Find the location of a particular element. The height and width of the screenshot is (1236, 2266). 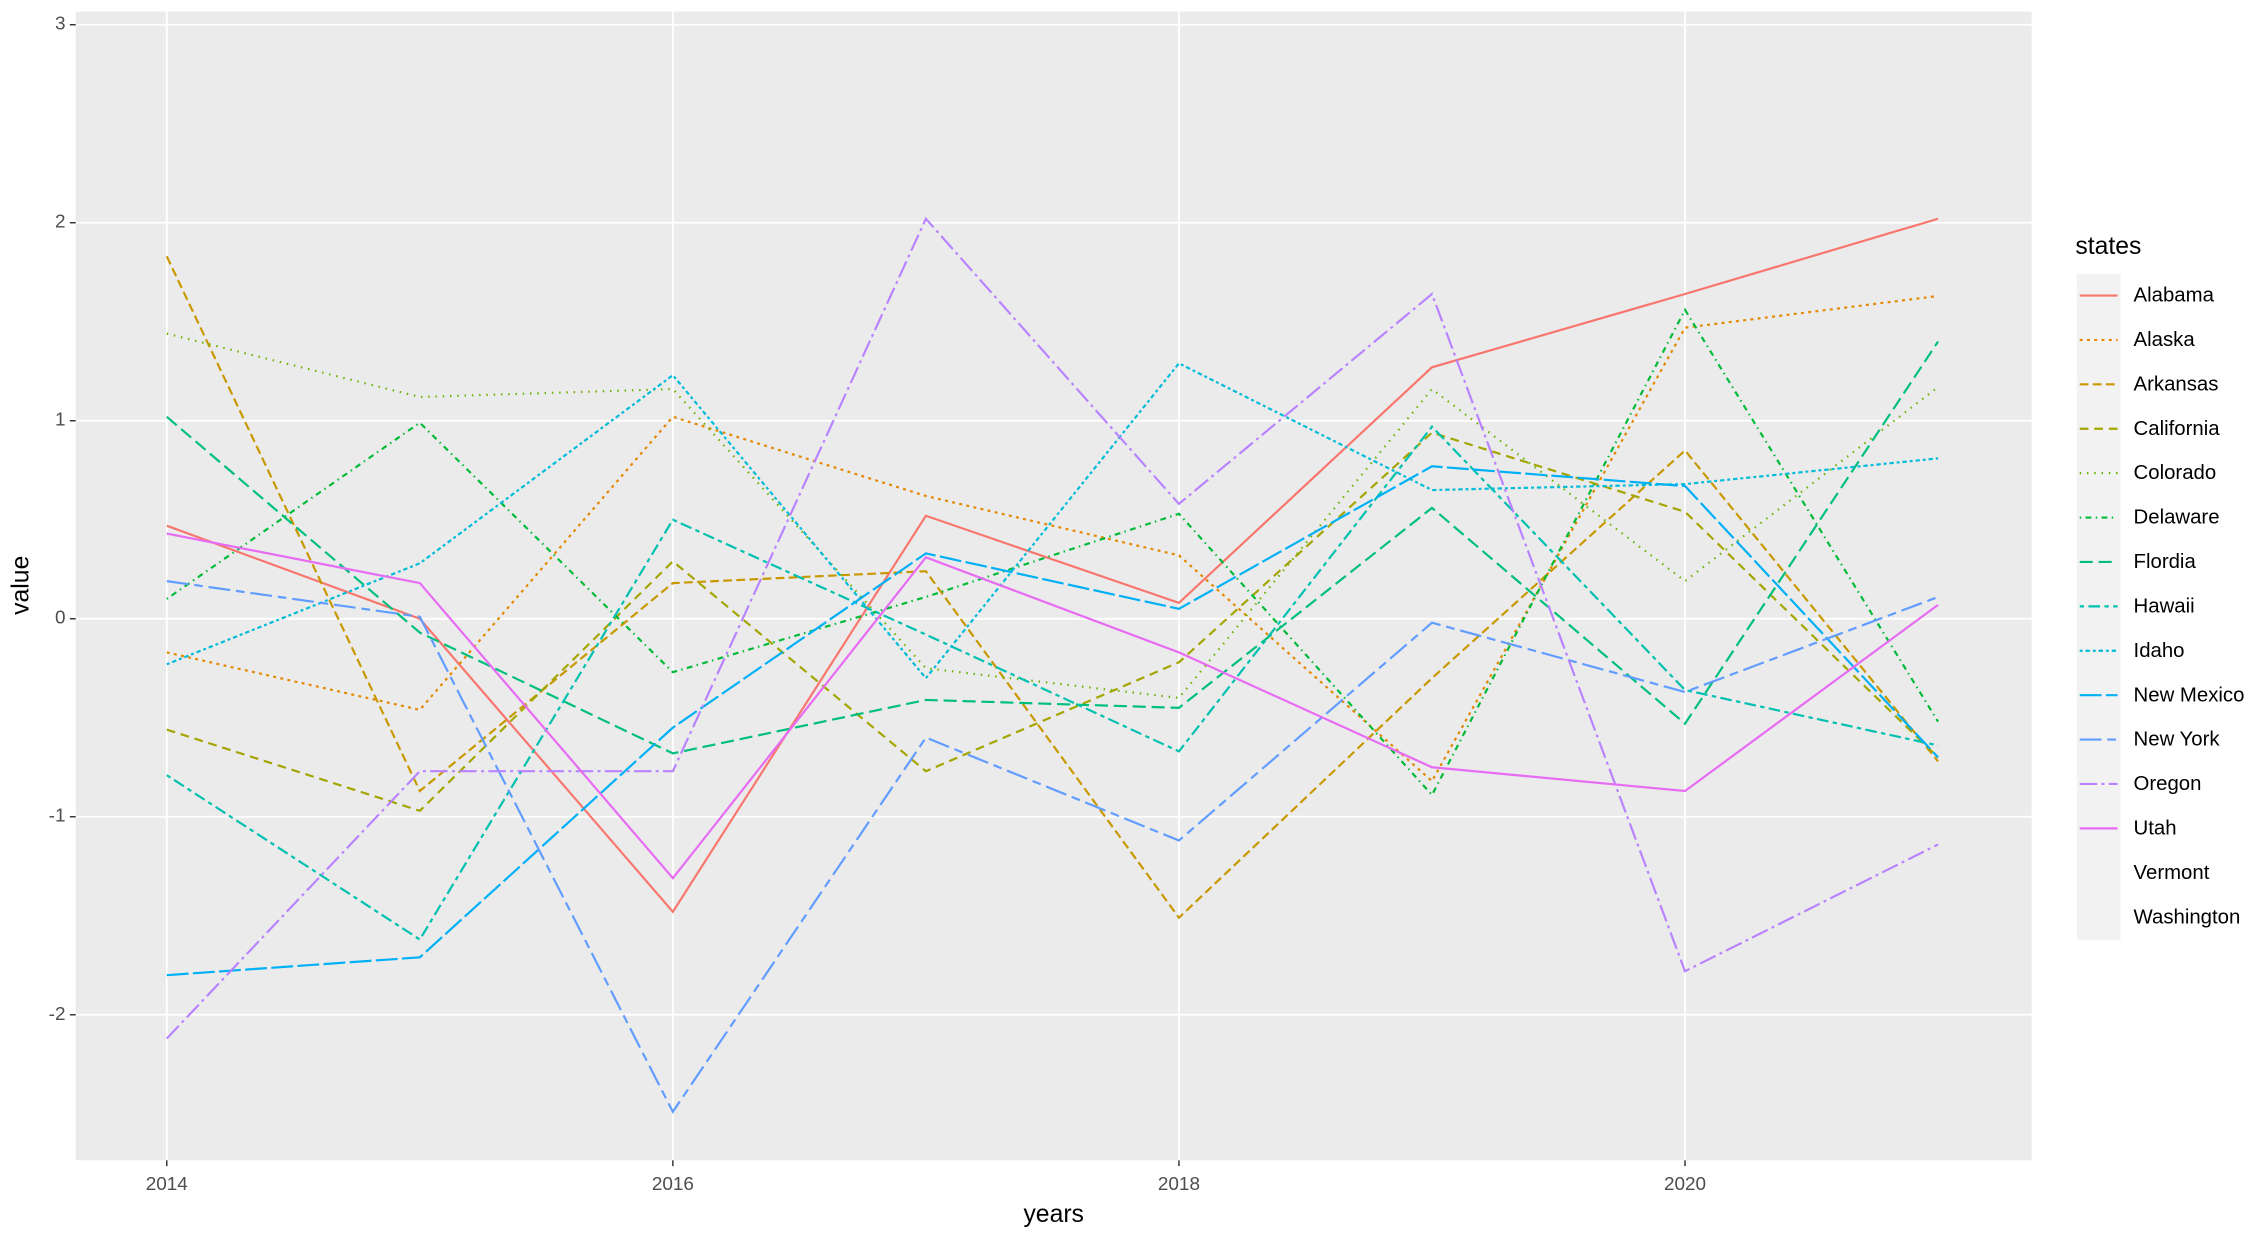

y-tick-label: -1 is located at coordinates (57, 816).